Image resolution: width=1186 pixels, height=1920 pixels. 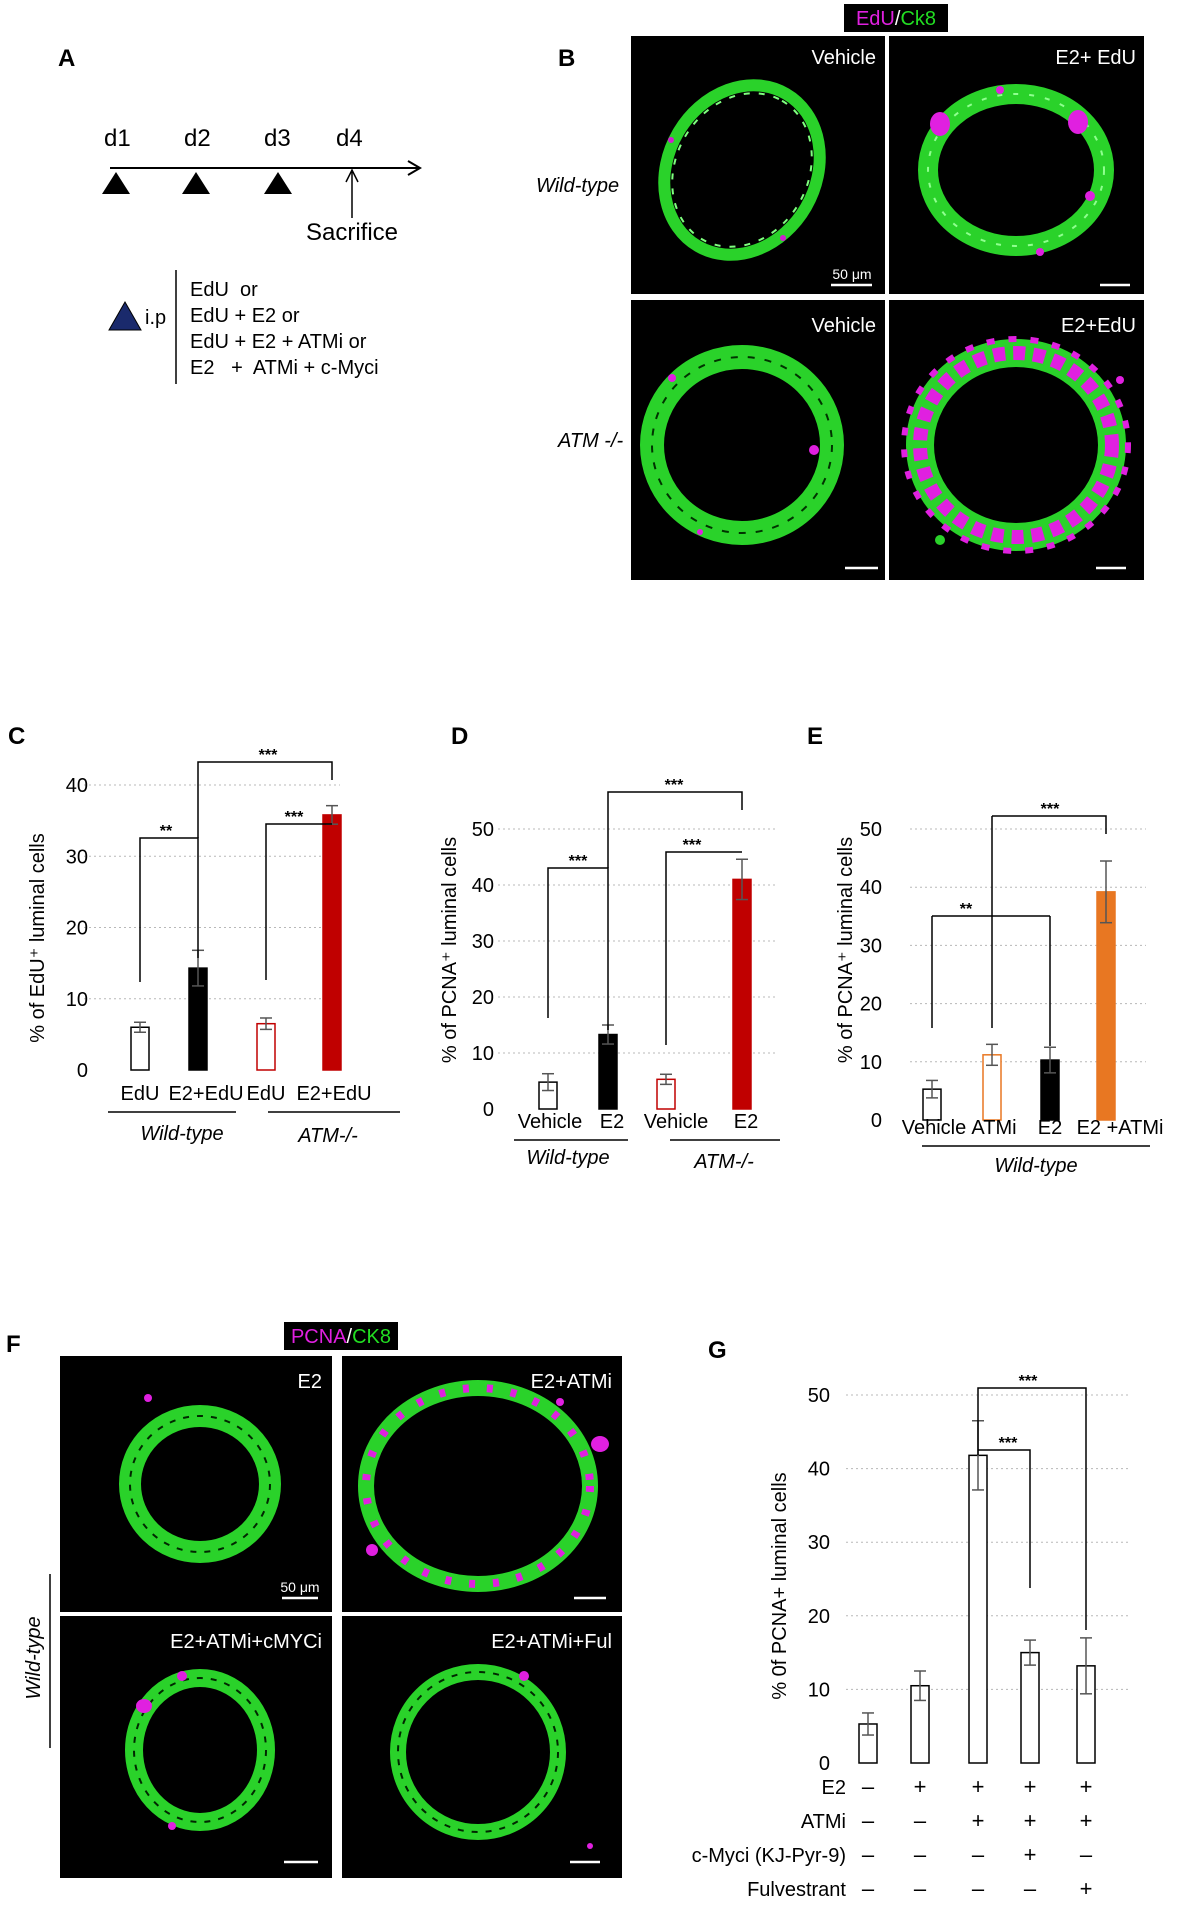 What do you see at coordinates (246, 1642) in the screenshot?
I see `tile-label: E2+ATMi+cMYCi` at bounding box center [246, 1642].